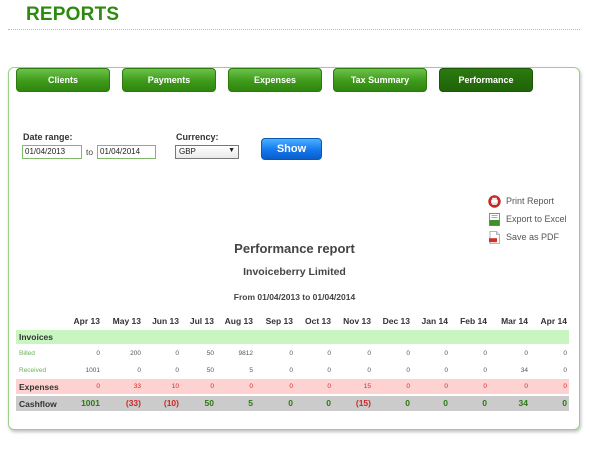  Describe the element at coordinates (90, 403) in the screenshot. I see `cashflow-cell: 1001` at that location.